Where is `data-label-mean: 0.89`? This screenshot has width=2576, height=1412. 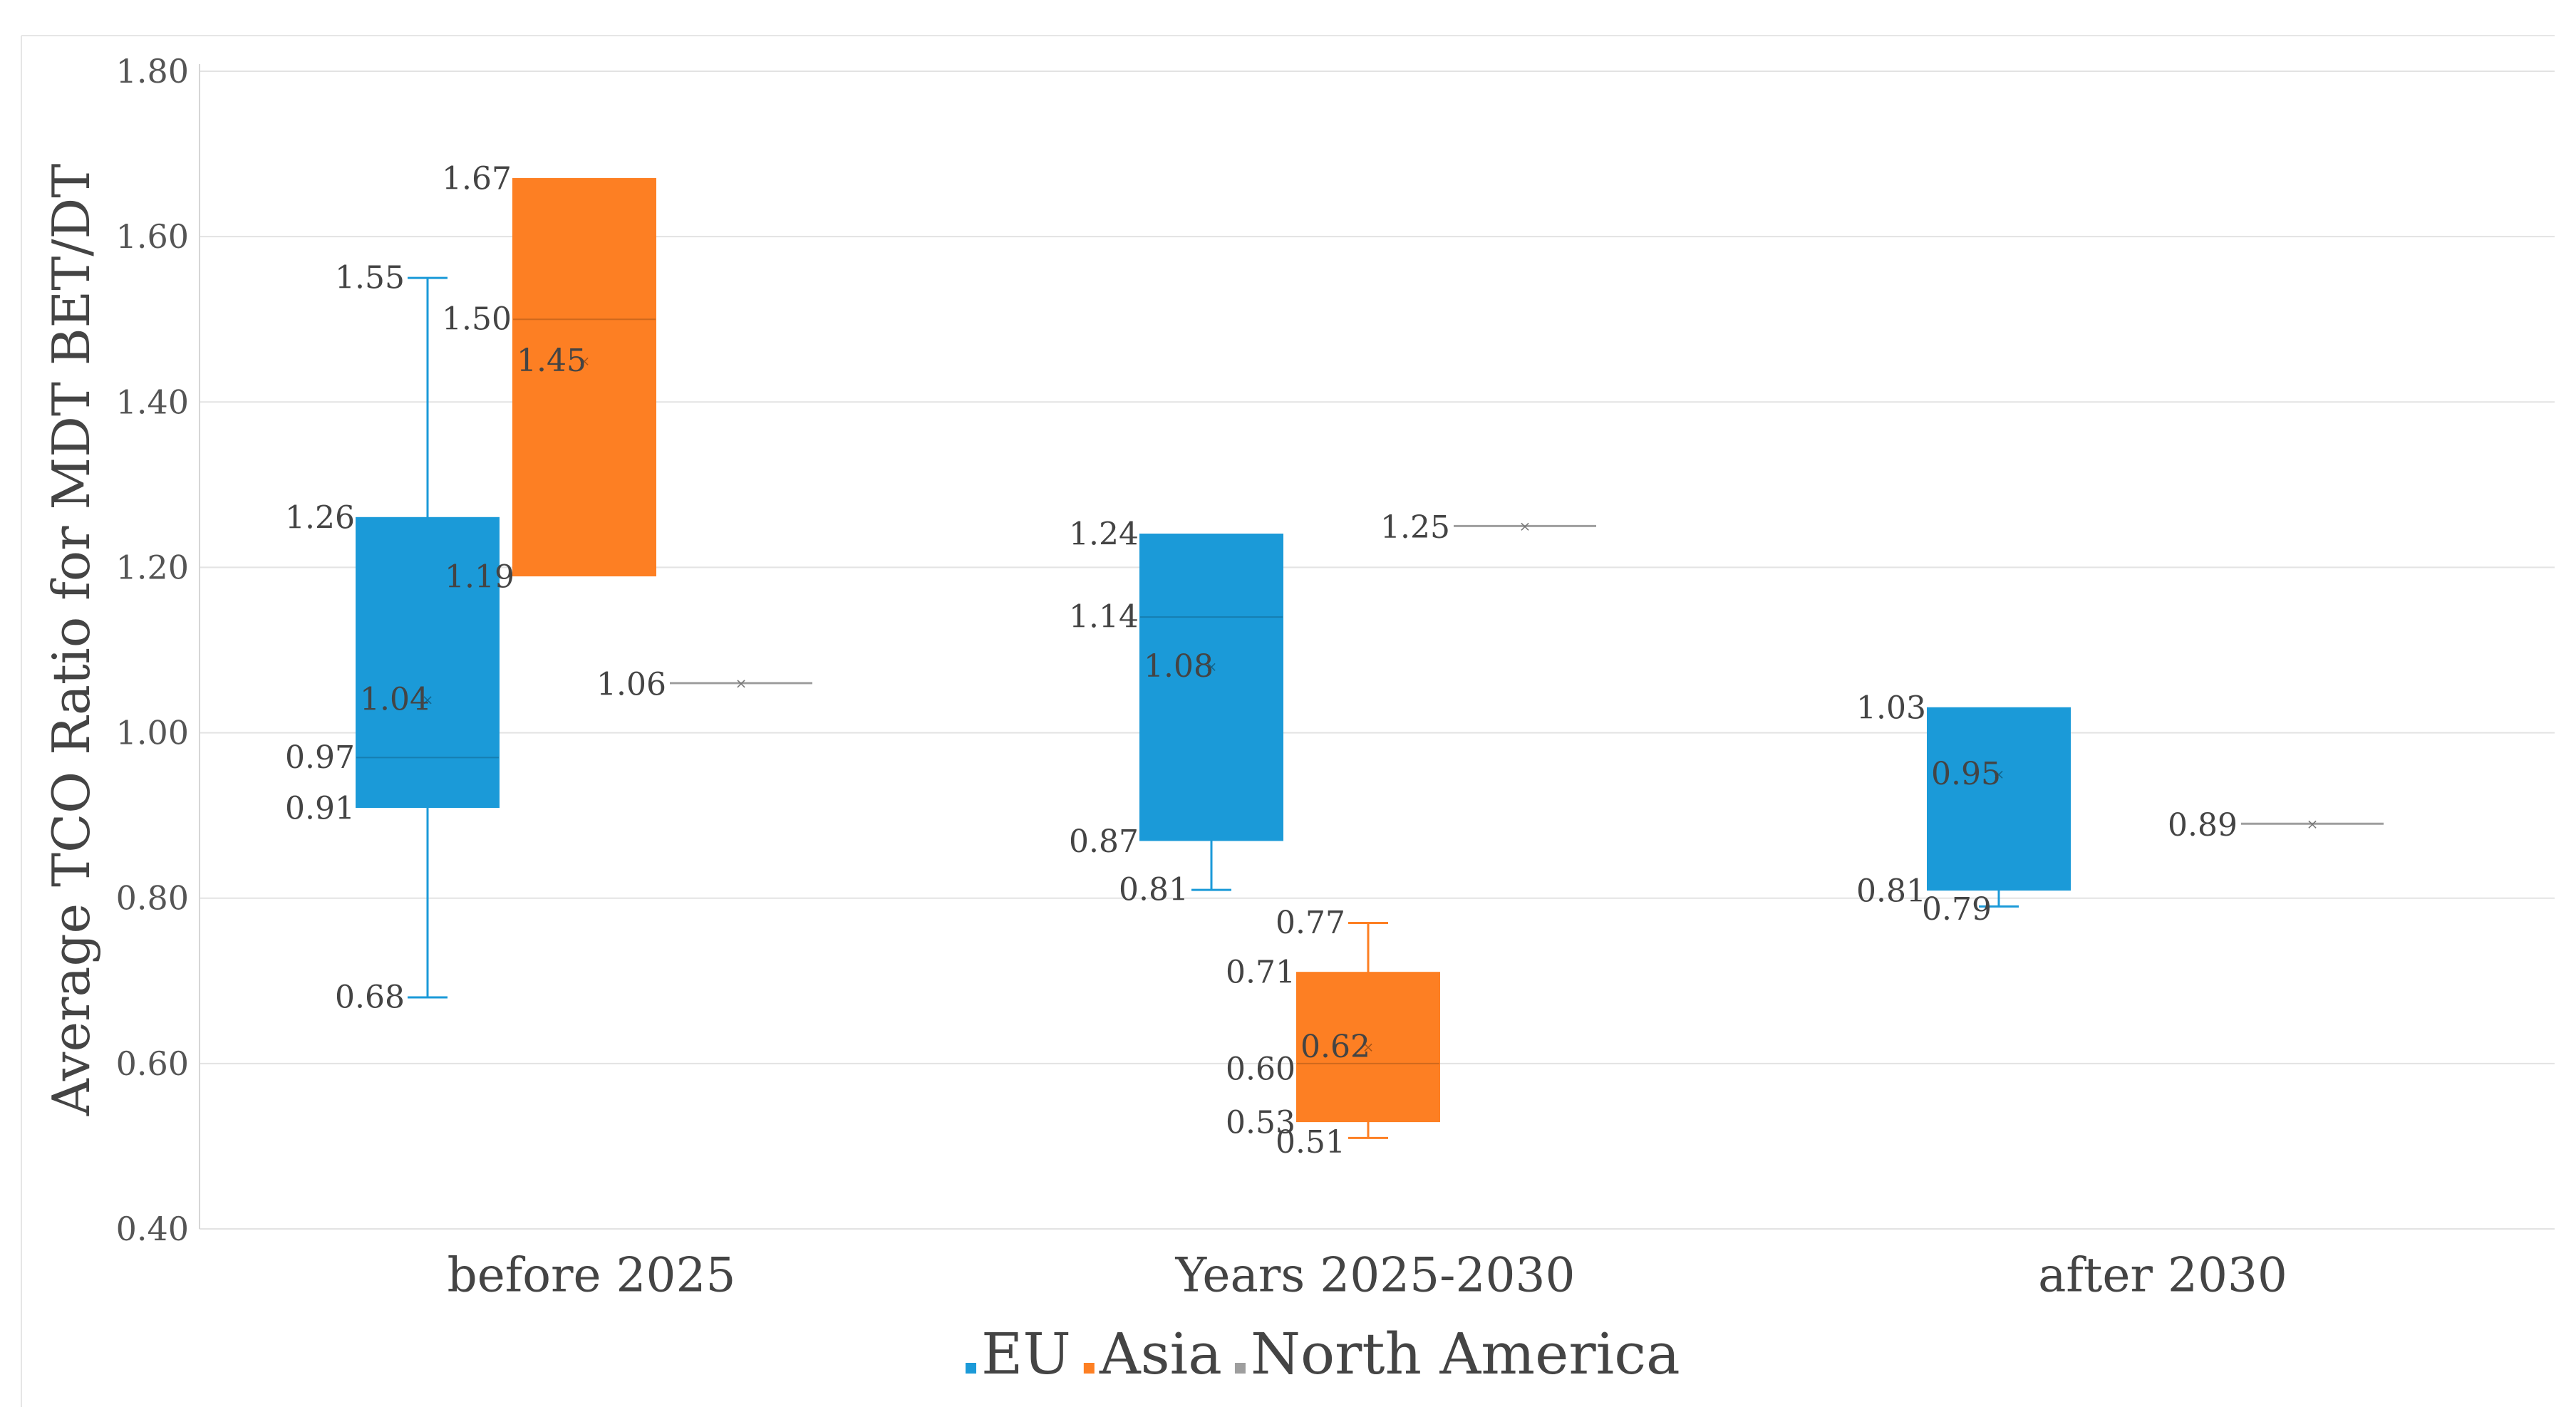
data-label-mean: 0.89 is located at coordinates (2203, 825).